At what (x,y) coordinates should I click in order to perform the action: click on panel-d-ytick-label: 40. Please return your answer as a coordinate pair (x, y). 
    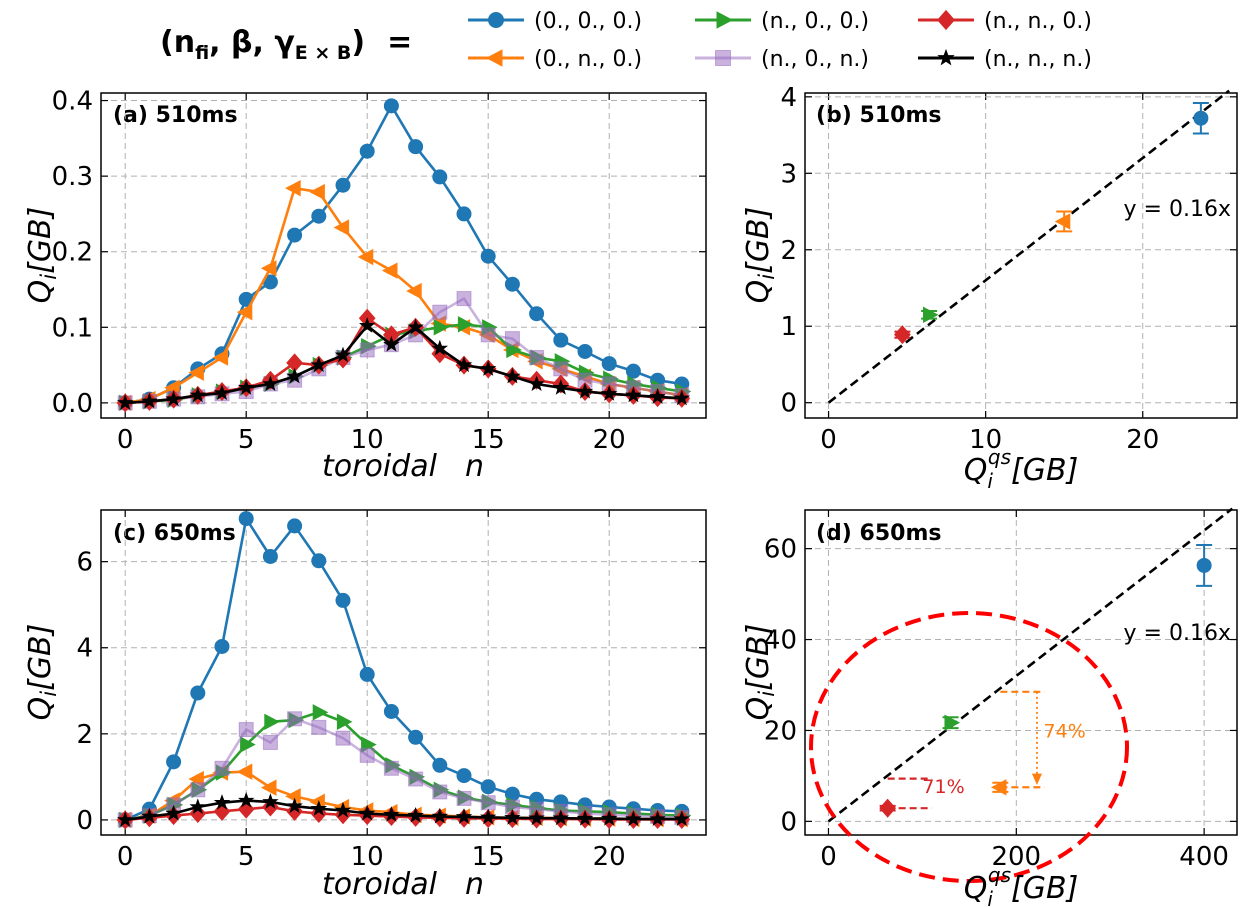
    Looking at the image, I should click on (780, 641).